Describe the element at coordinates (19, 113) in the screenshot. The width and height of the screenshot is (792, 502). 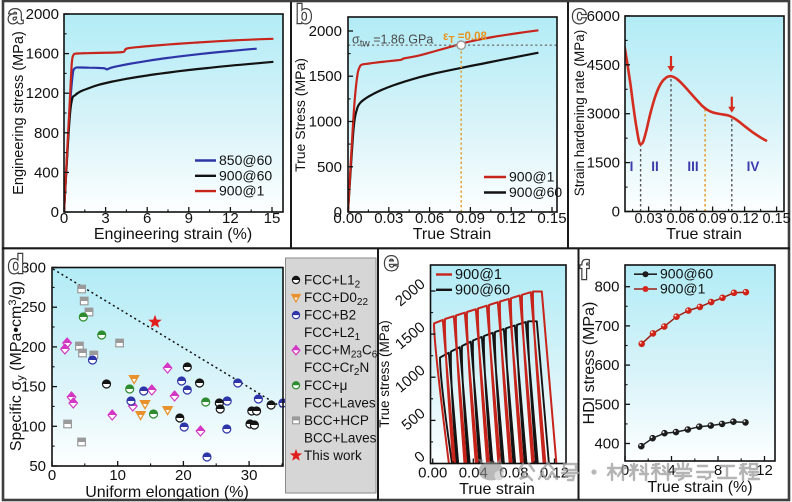
I see `svg-text: Engineering stress (MPa)` at that location.